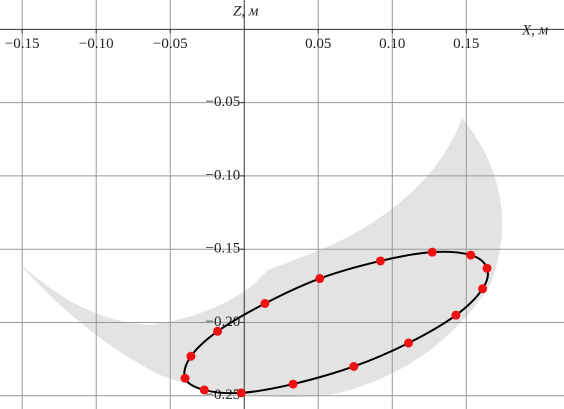 This screenshot has width=564, height=409. Describe the element at coordinates (392, 44) in the screenshot. I see `x-tick-label: 0.10` at that location.